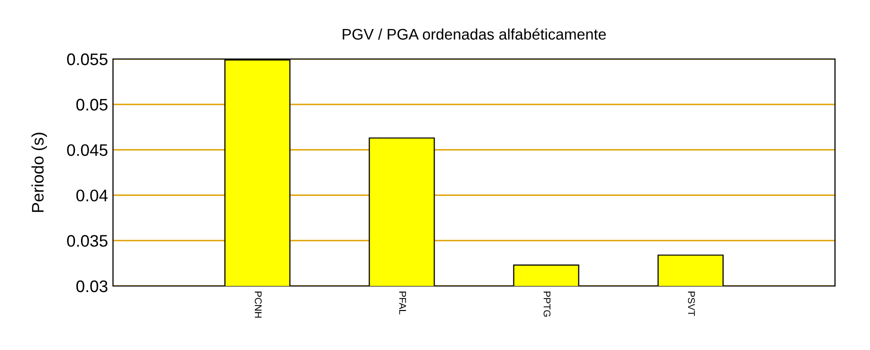 The height and width of the screenshot is (350, 870). What do you see at coordinates (92, 286) in the screenshot?
I see `y-tick-label: 0.03` at bounding box center [92, 286].